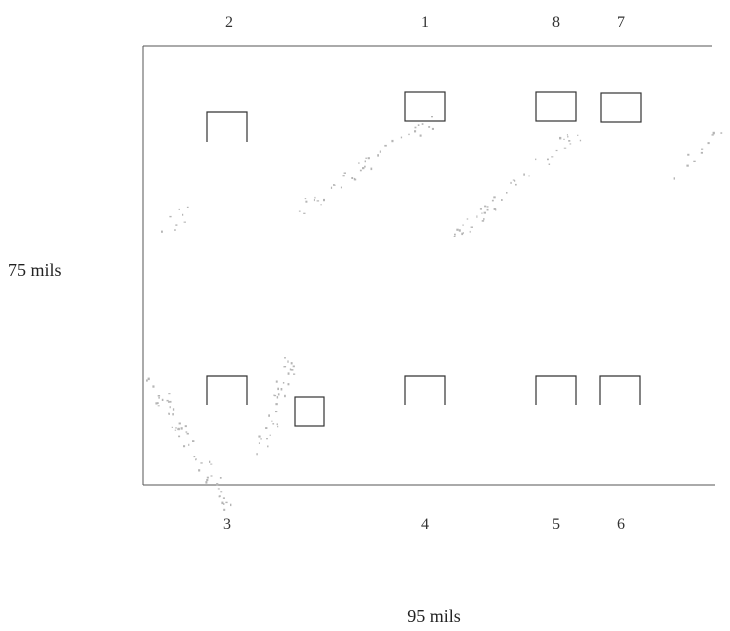 This screenshot has width=730, height=631. Describe the element at coordinates (227, 126) in the screenshot. I see `pad-2-open-bracket` at that location.